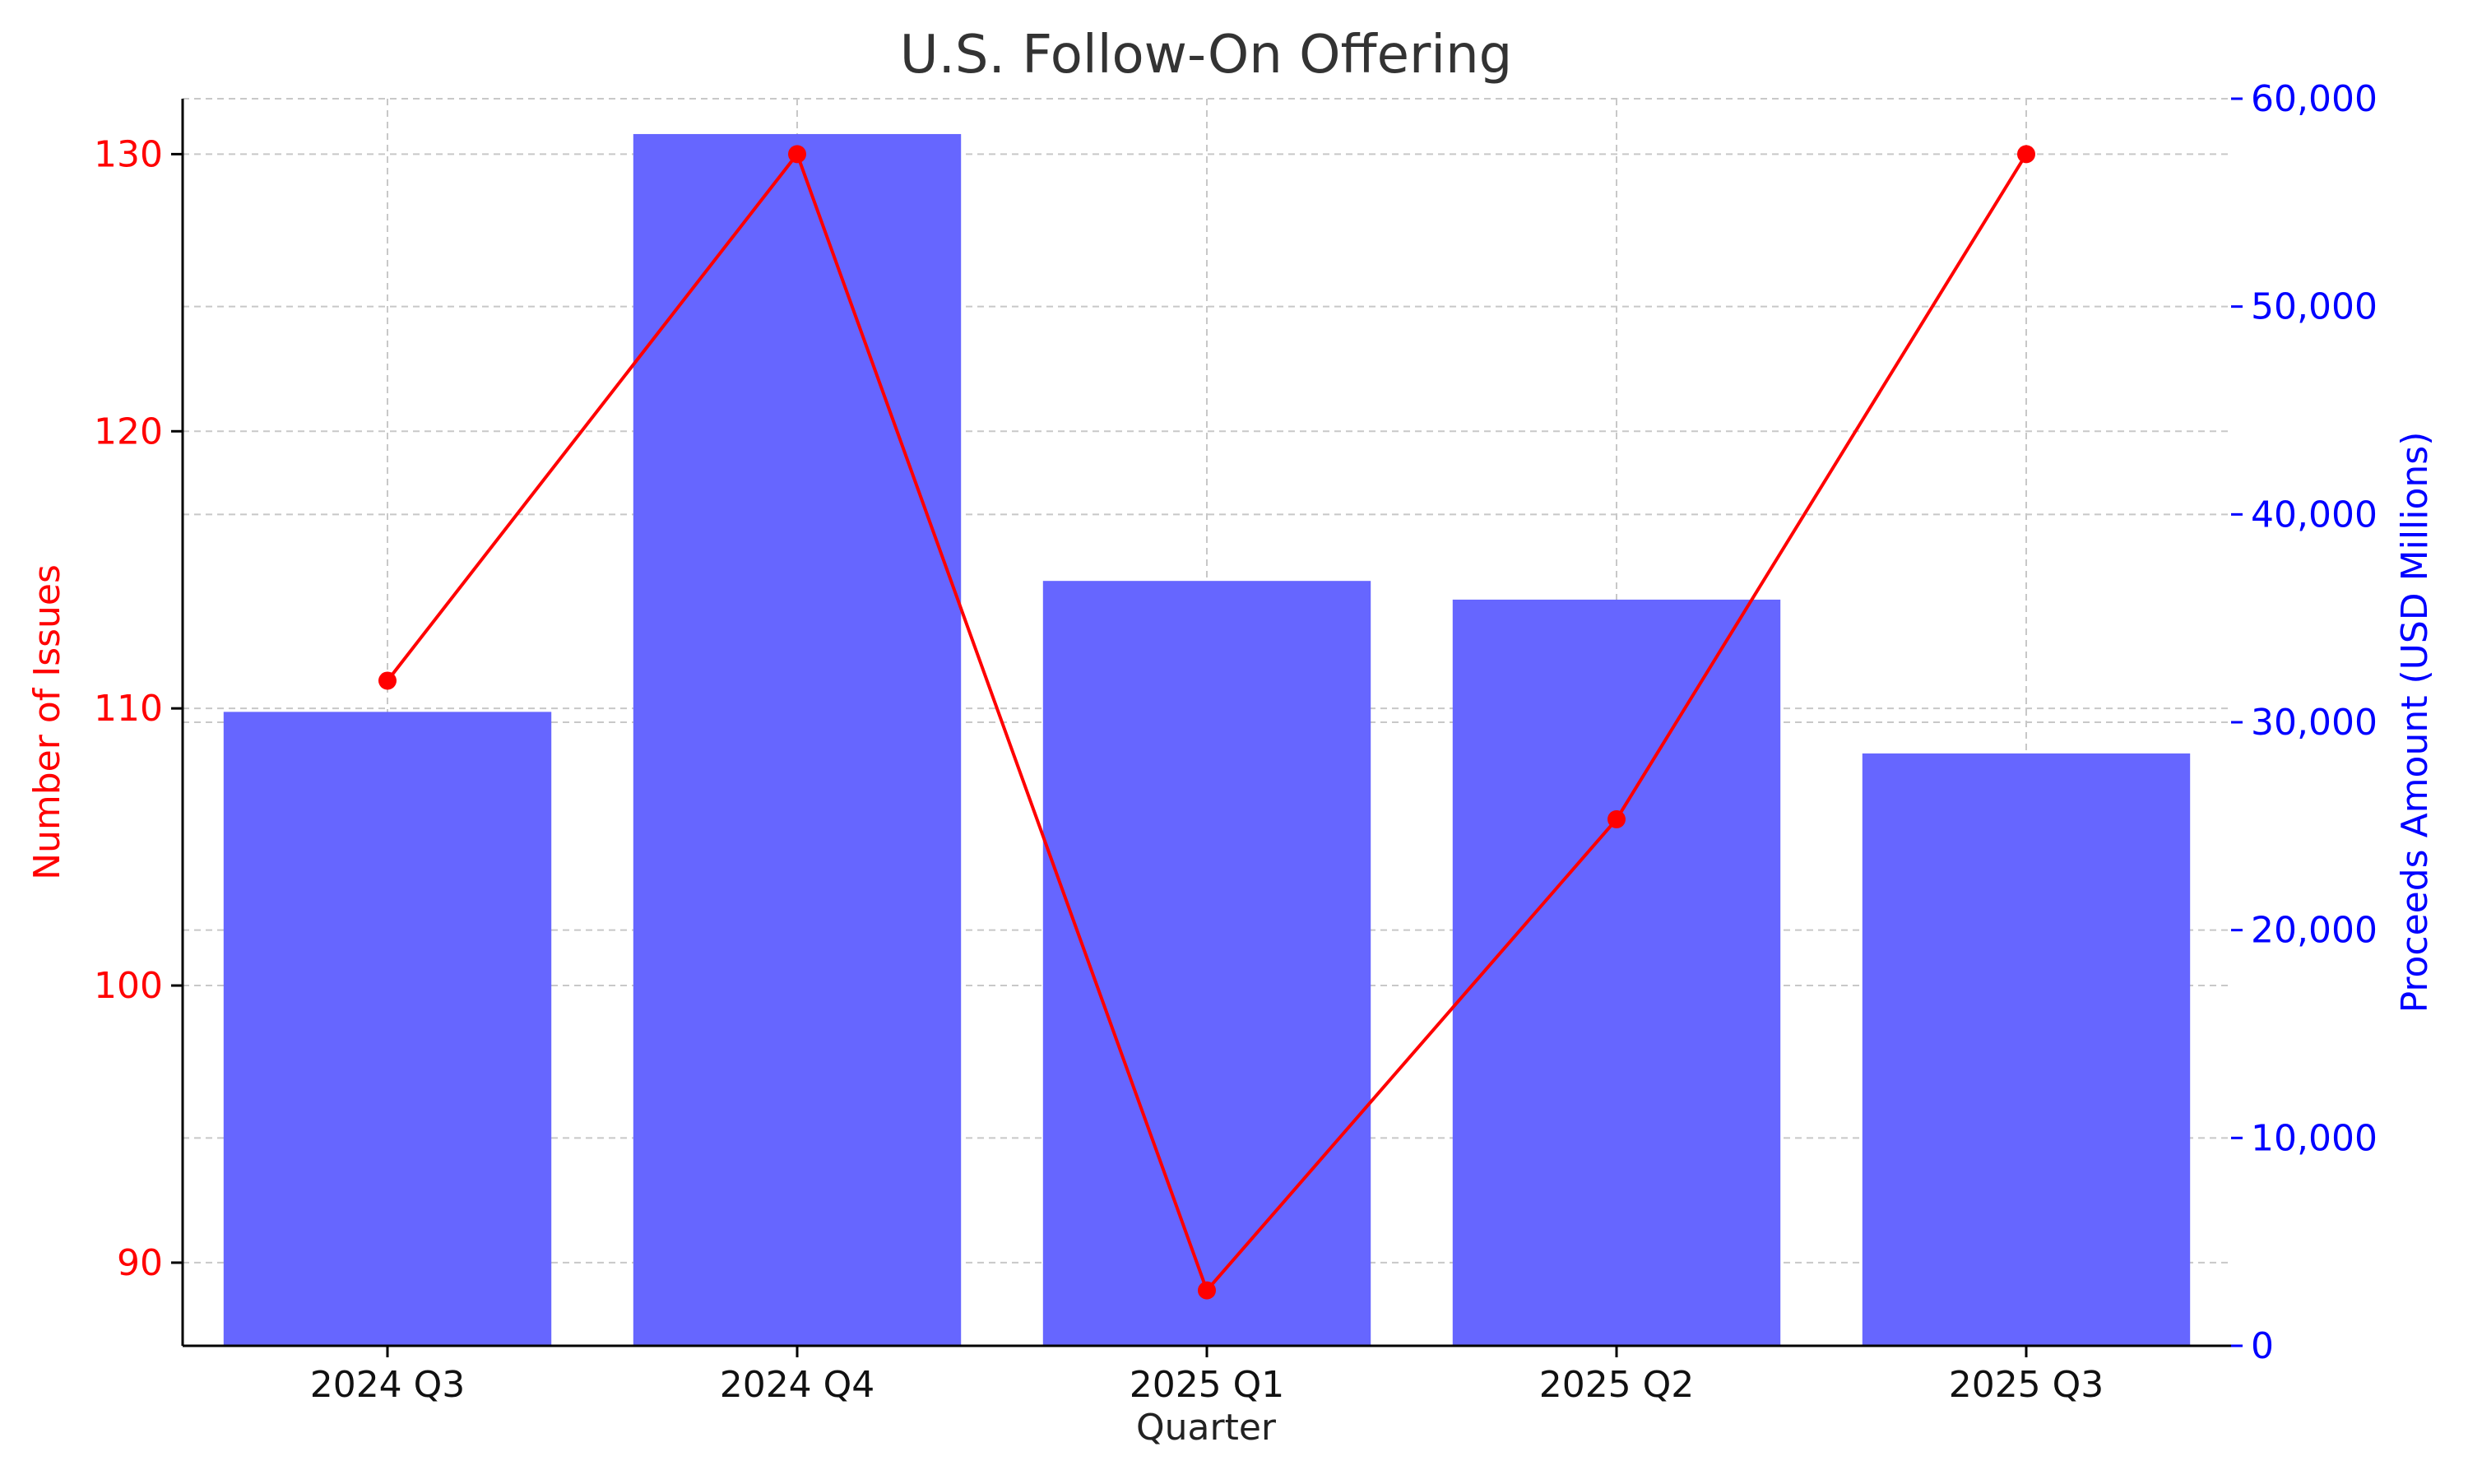  What do you see at coordinates (2314, 931) in the screenshot?
I see `y-right-tick-label: 20,000` at bounding box center [2314, 931].